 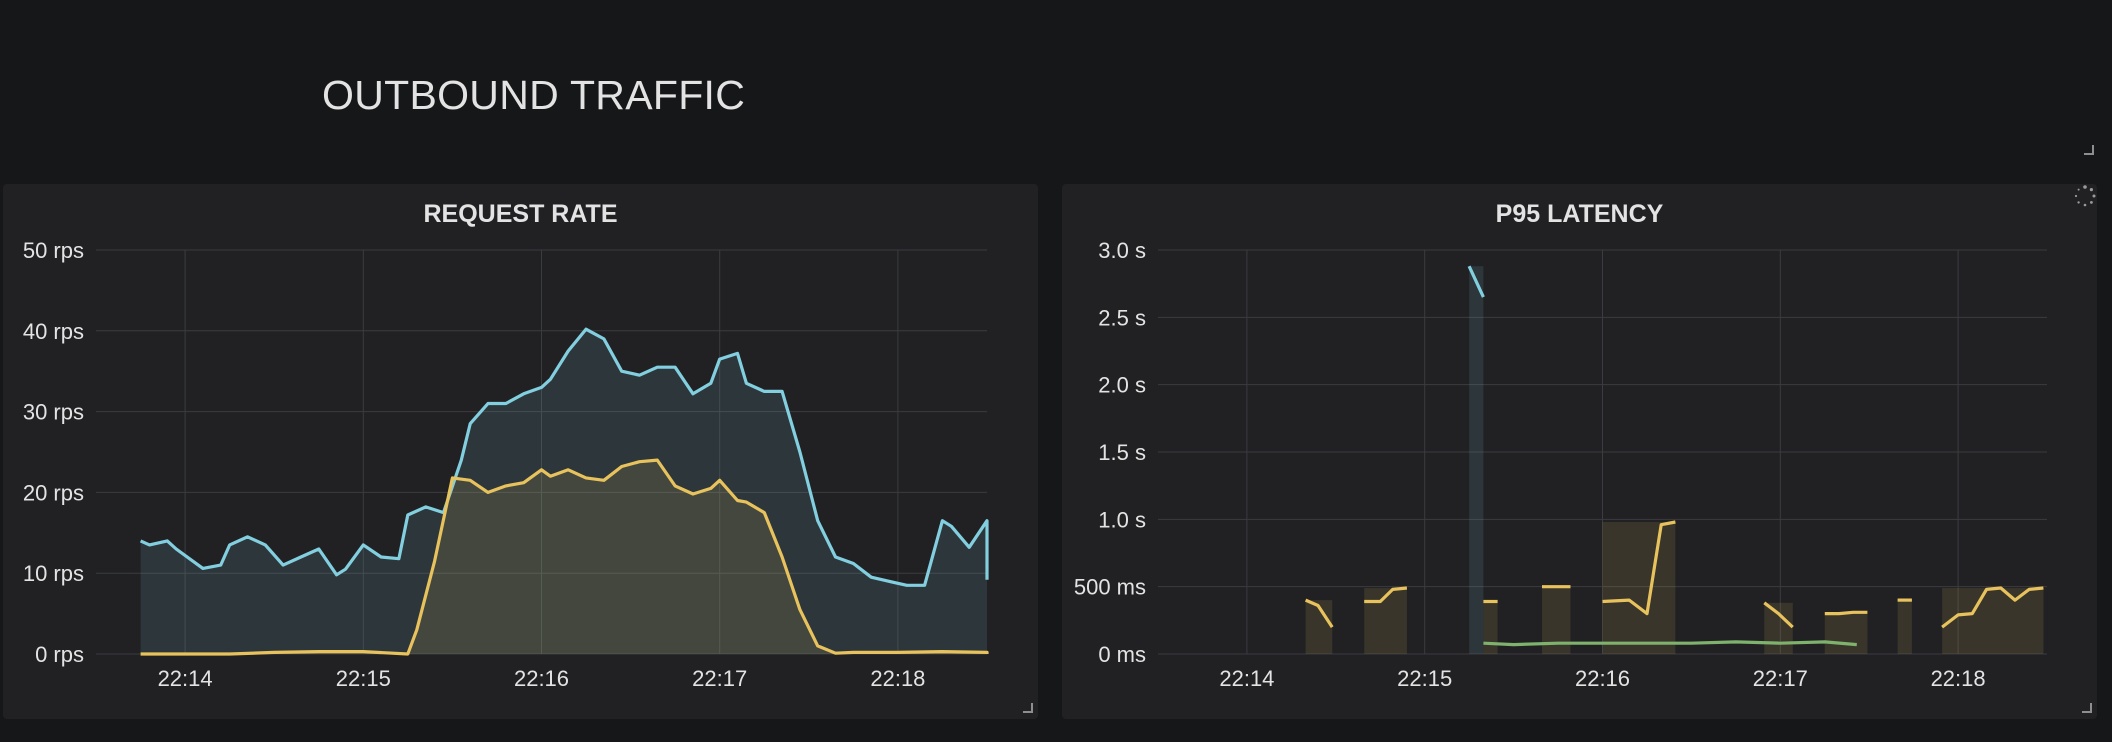 I want to click on y-tick-label: 0 rps, so click(x=59, y=654).